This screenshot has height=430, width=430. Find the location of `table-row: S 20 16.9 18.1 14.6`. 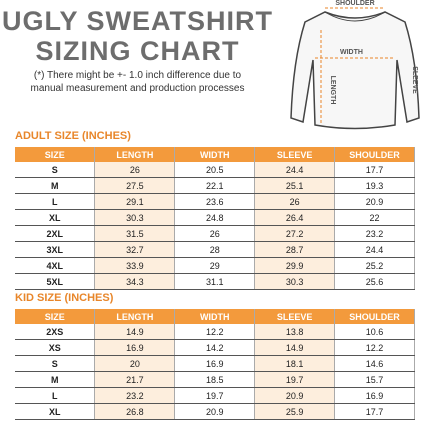

table-row: S 20 16.9 18.1 14.6 is located at coordinates (215, 363).